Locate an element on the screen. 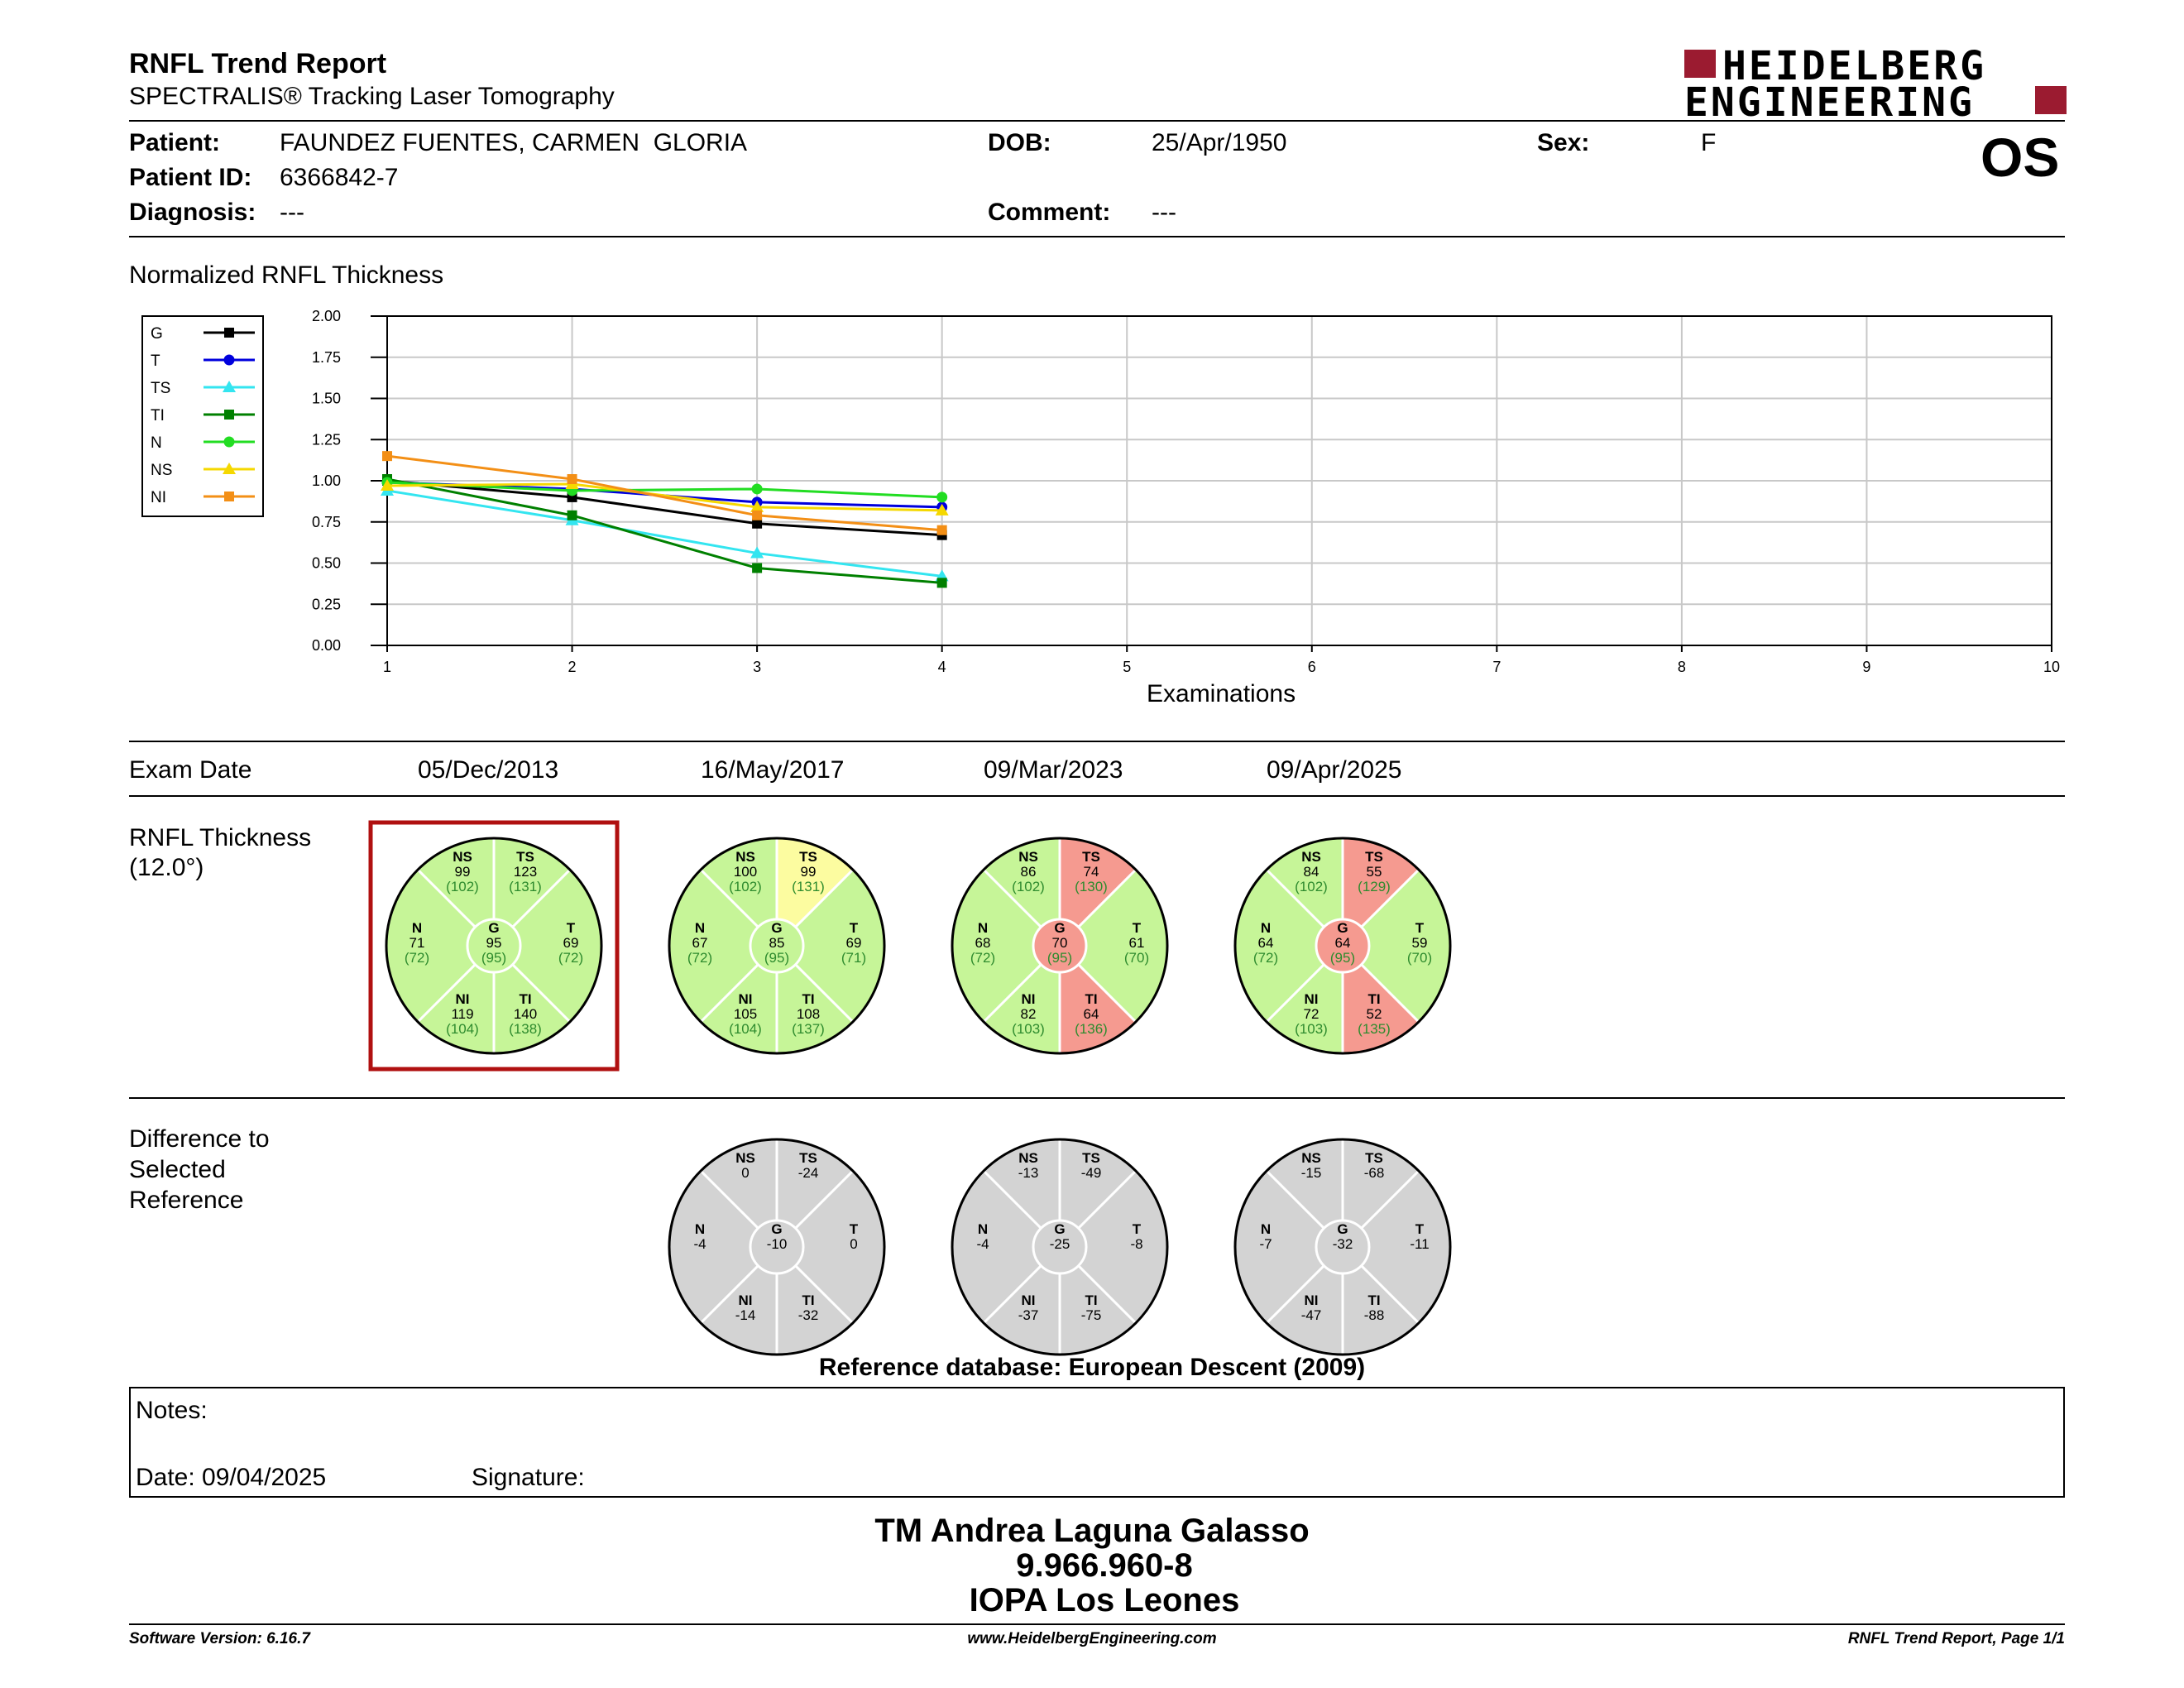 This screenshot has height=1688, width=2184. thickness-exam-4-value-ni: 72 is located at coordinates (1312, 1014).